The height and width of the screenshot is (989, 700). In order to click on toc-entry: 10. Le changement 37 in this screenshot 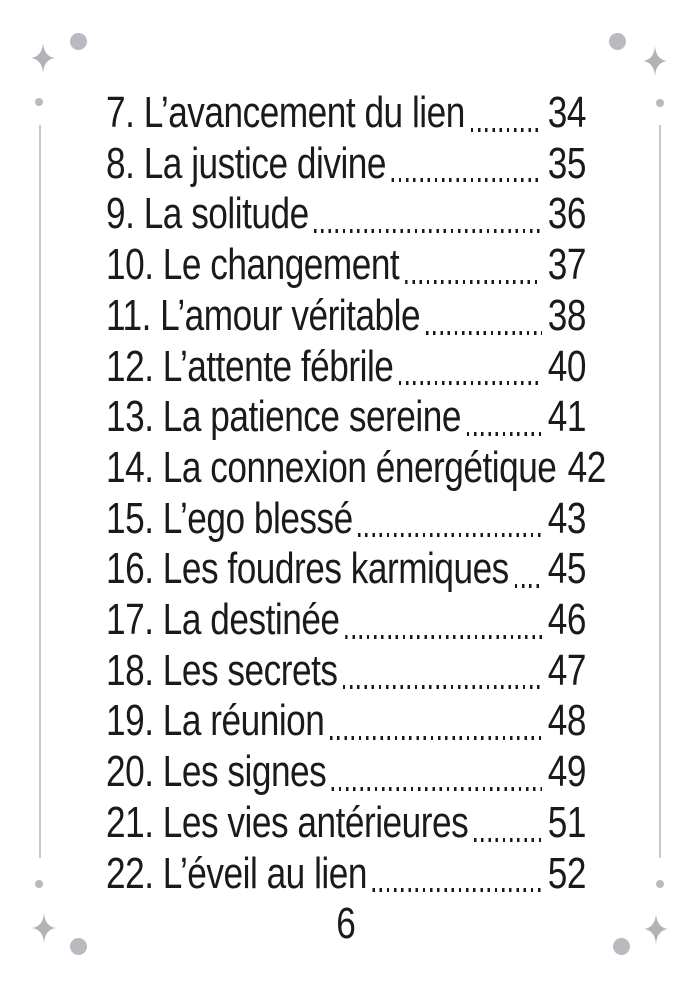, I will do `click(346, 265)`.